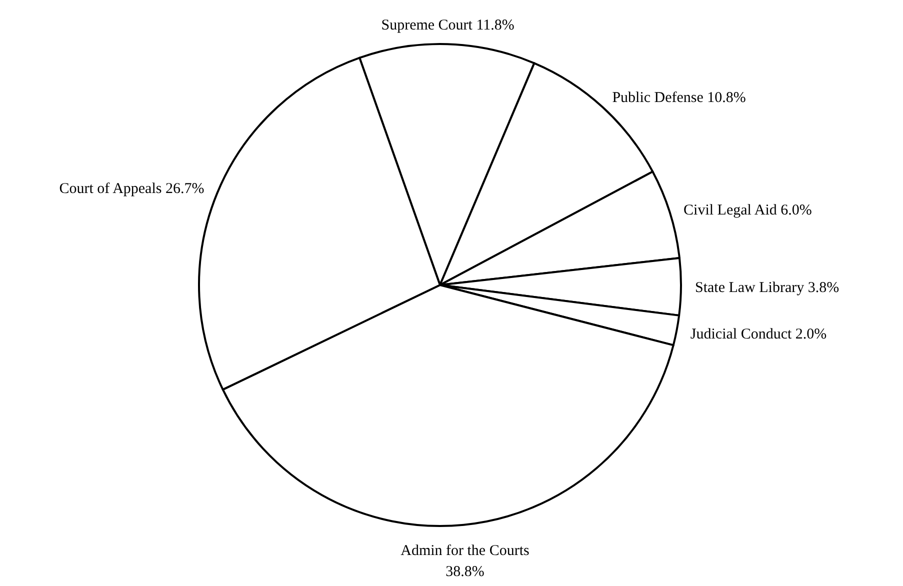 The width and height of the screenshot is (903, 586). What do you see at coordinates (447, 25) in the screenshot?
I see `slice-label: Supreme Court 11.8%` at bounding box center [447, 25].